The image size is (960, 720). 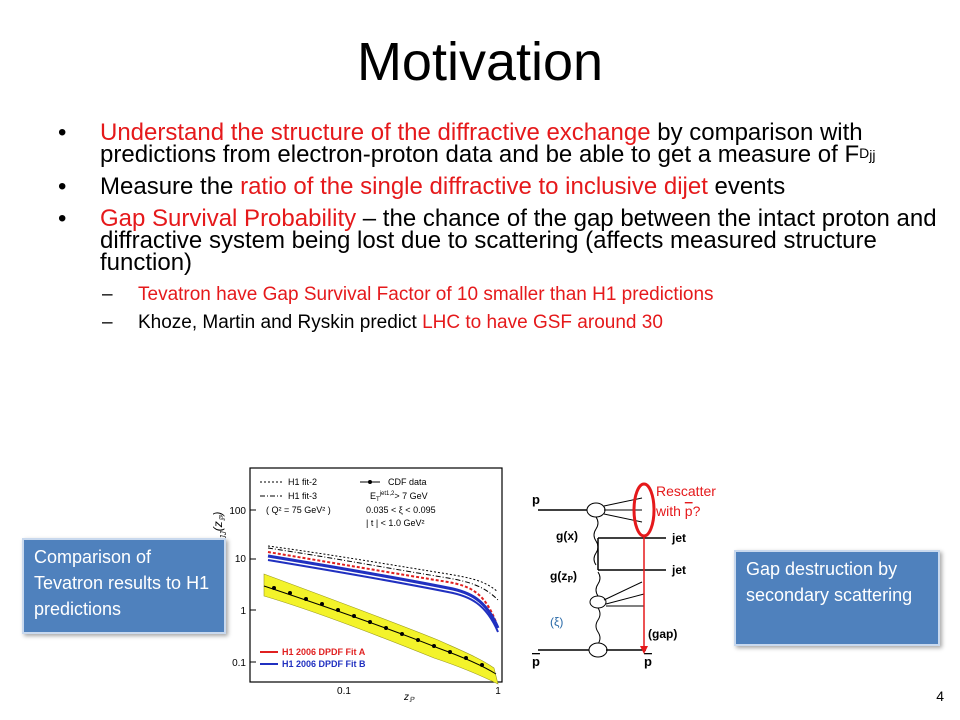 I want to click on cut-t: | t | < 1.0 GeV², so click(x=395, y=523).